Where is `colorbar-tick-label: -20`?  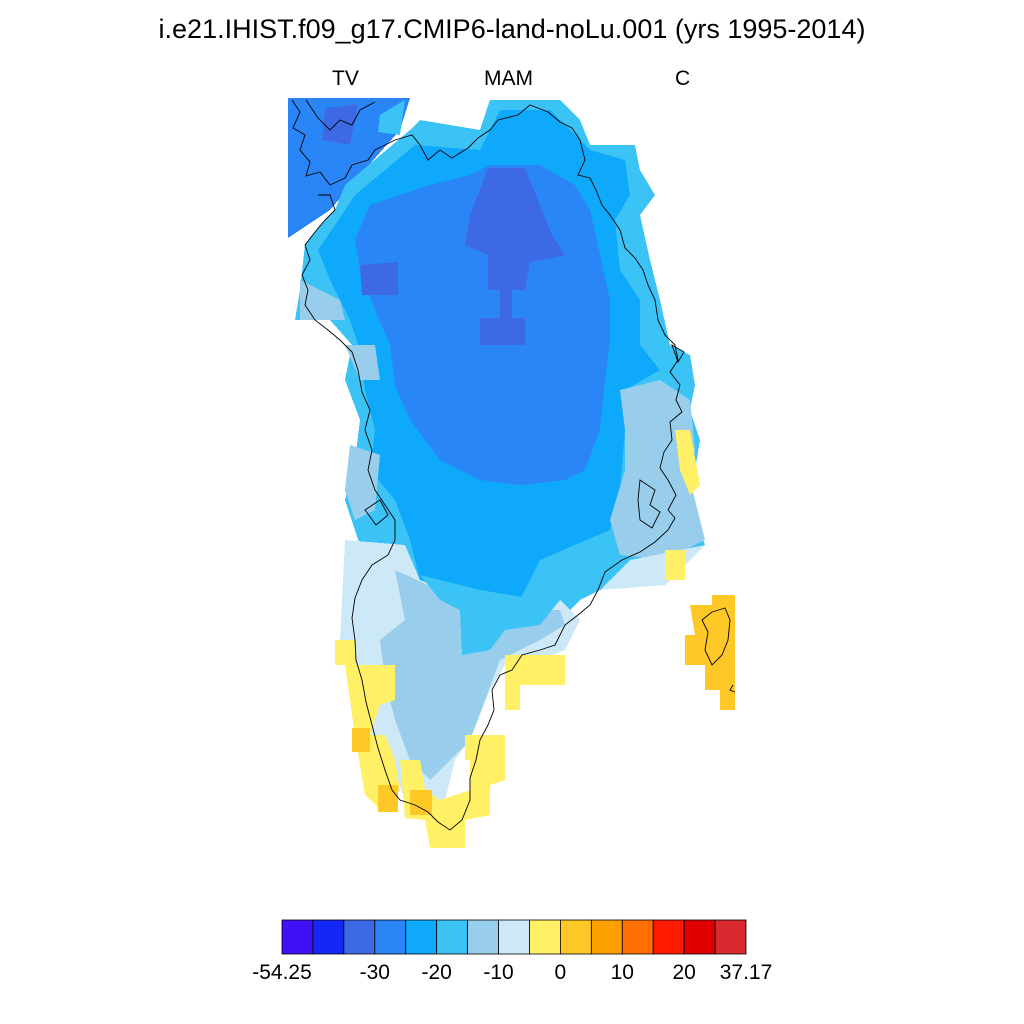 colorbar-tick-label: -20 is located at coordinates (436, 972).